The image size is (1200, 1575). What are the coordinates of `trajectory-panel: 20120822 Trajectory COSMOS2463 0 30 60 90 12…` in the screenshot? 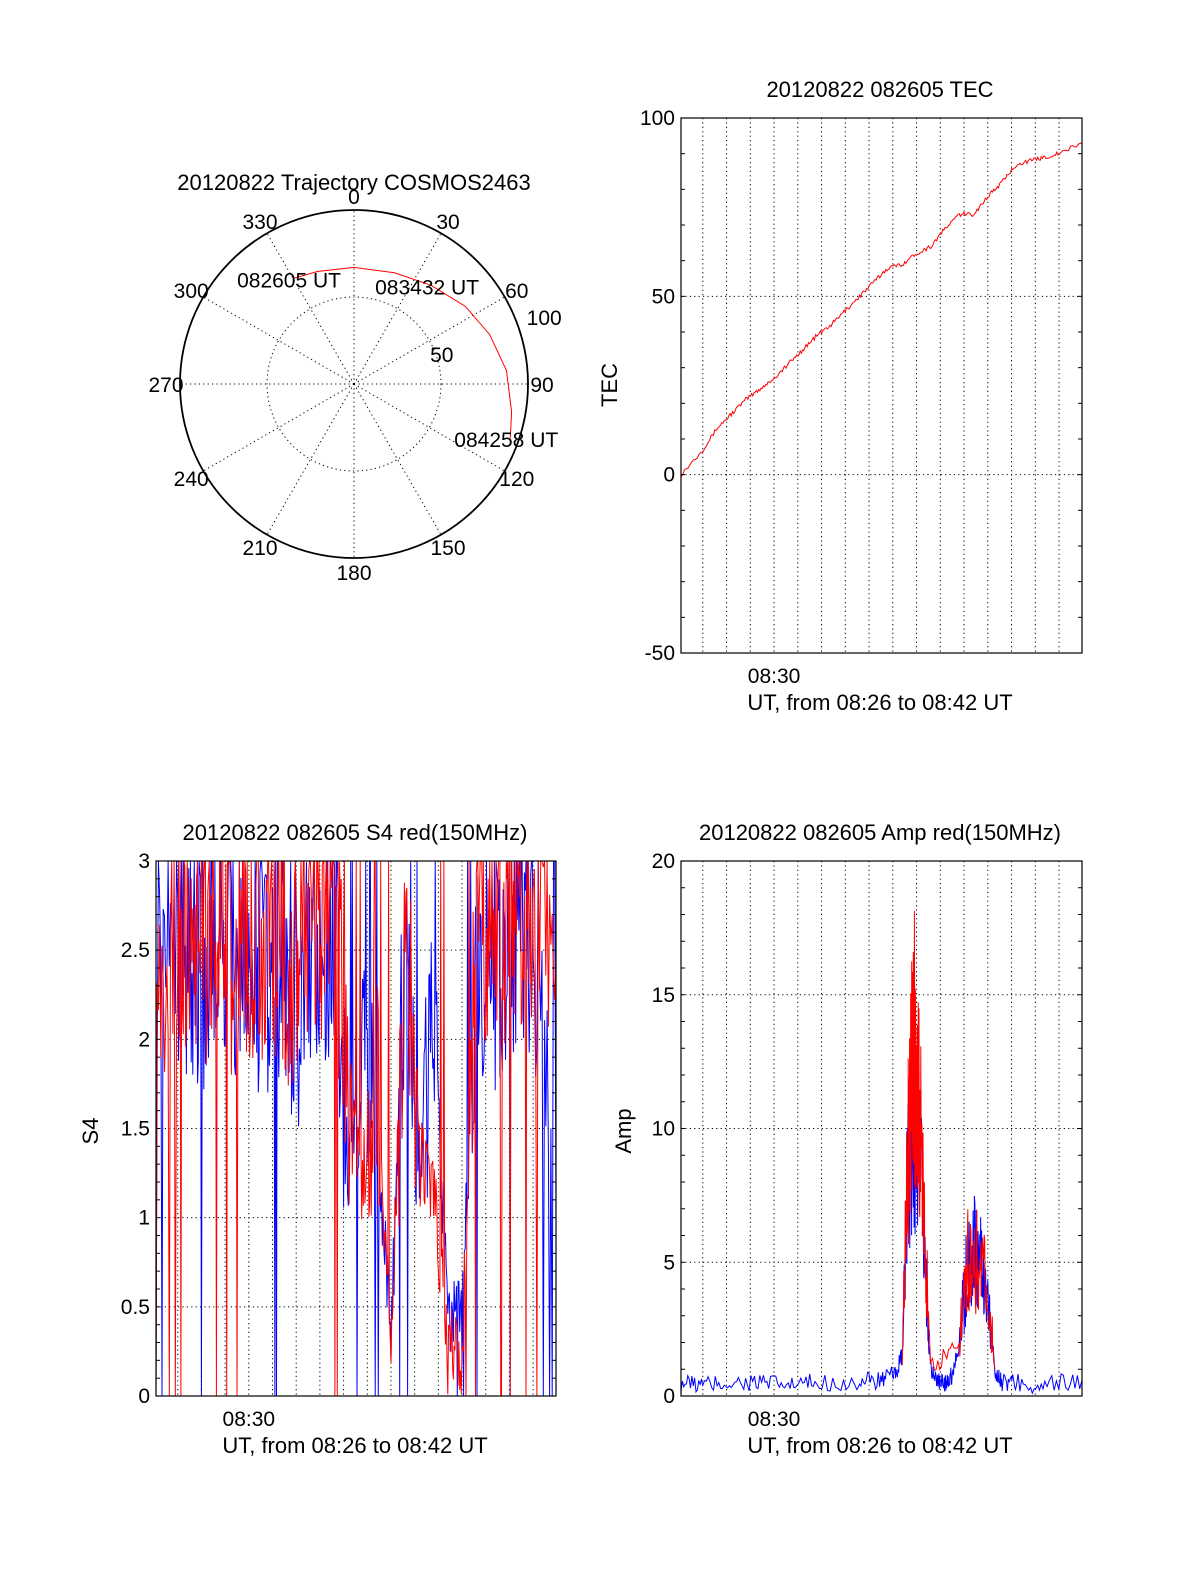 It's located at (354, 377).